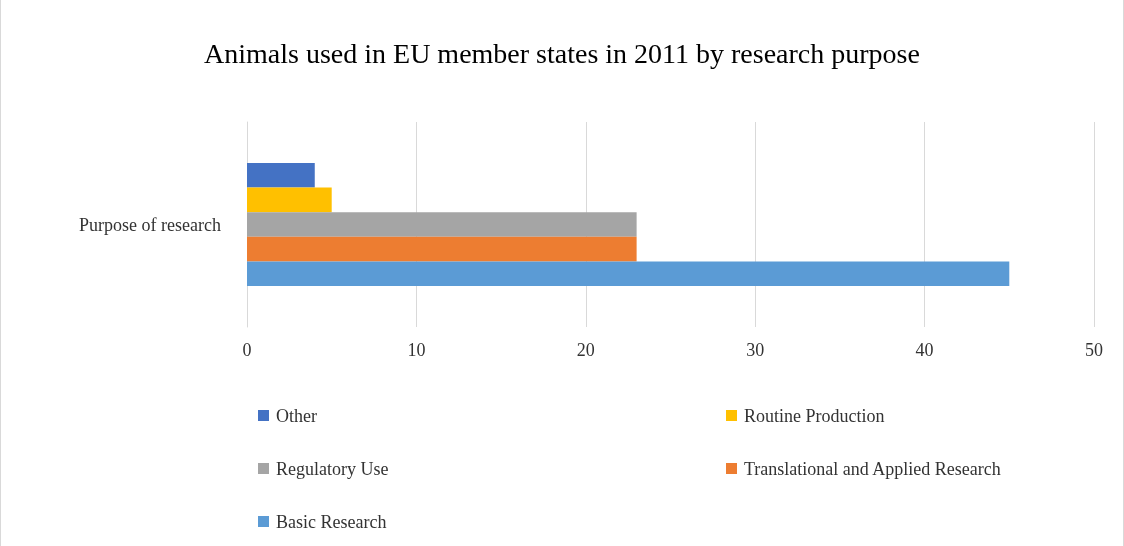 This screenshot has height=546, width=1124. I want to click on x-tick-label: 30, so click(755, 350).